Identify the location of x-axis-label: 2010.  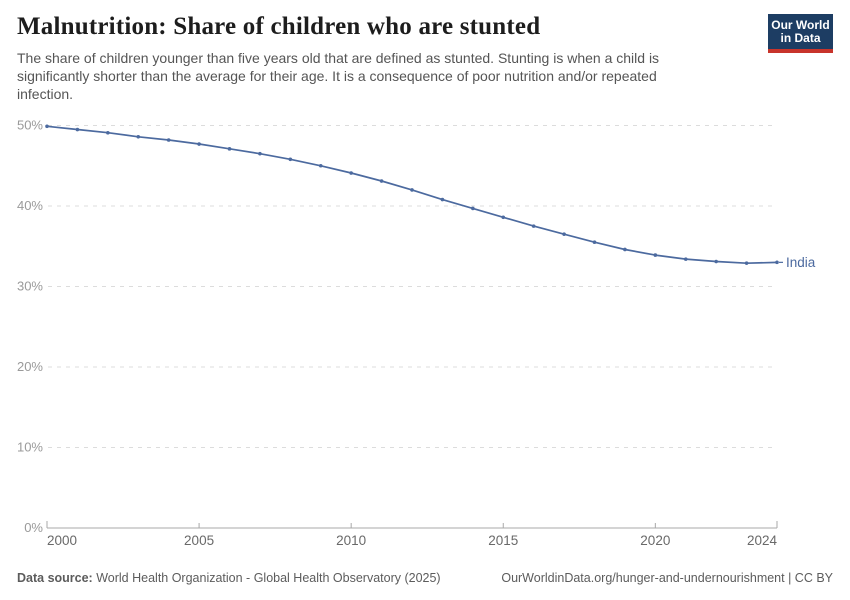
(351, 540).